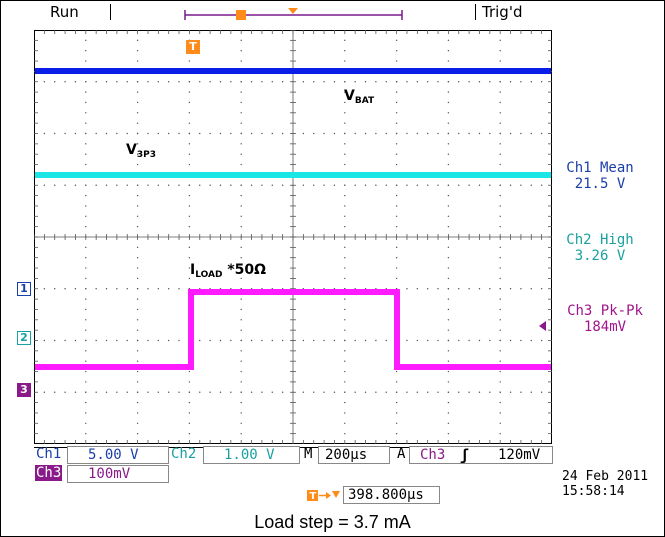 The height and width of the screenshot is (537, 665). Describe the element at coordinates (542, 326) in the screenshot. I see `trigger-level-arrow-icon` at that location.